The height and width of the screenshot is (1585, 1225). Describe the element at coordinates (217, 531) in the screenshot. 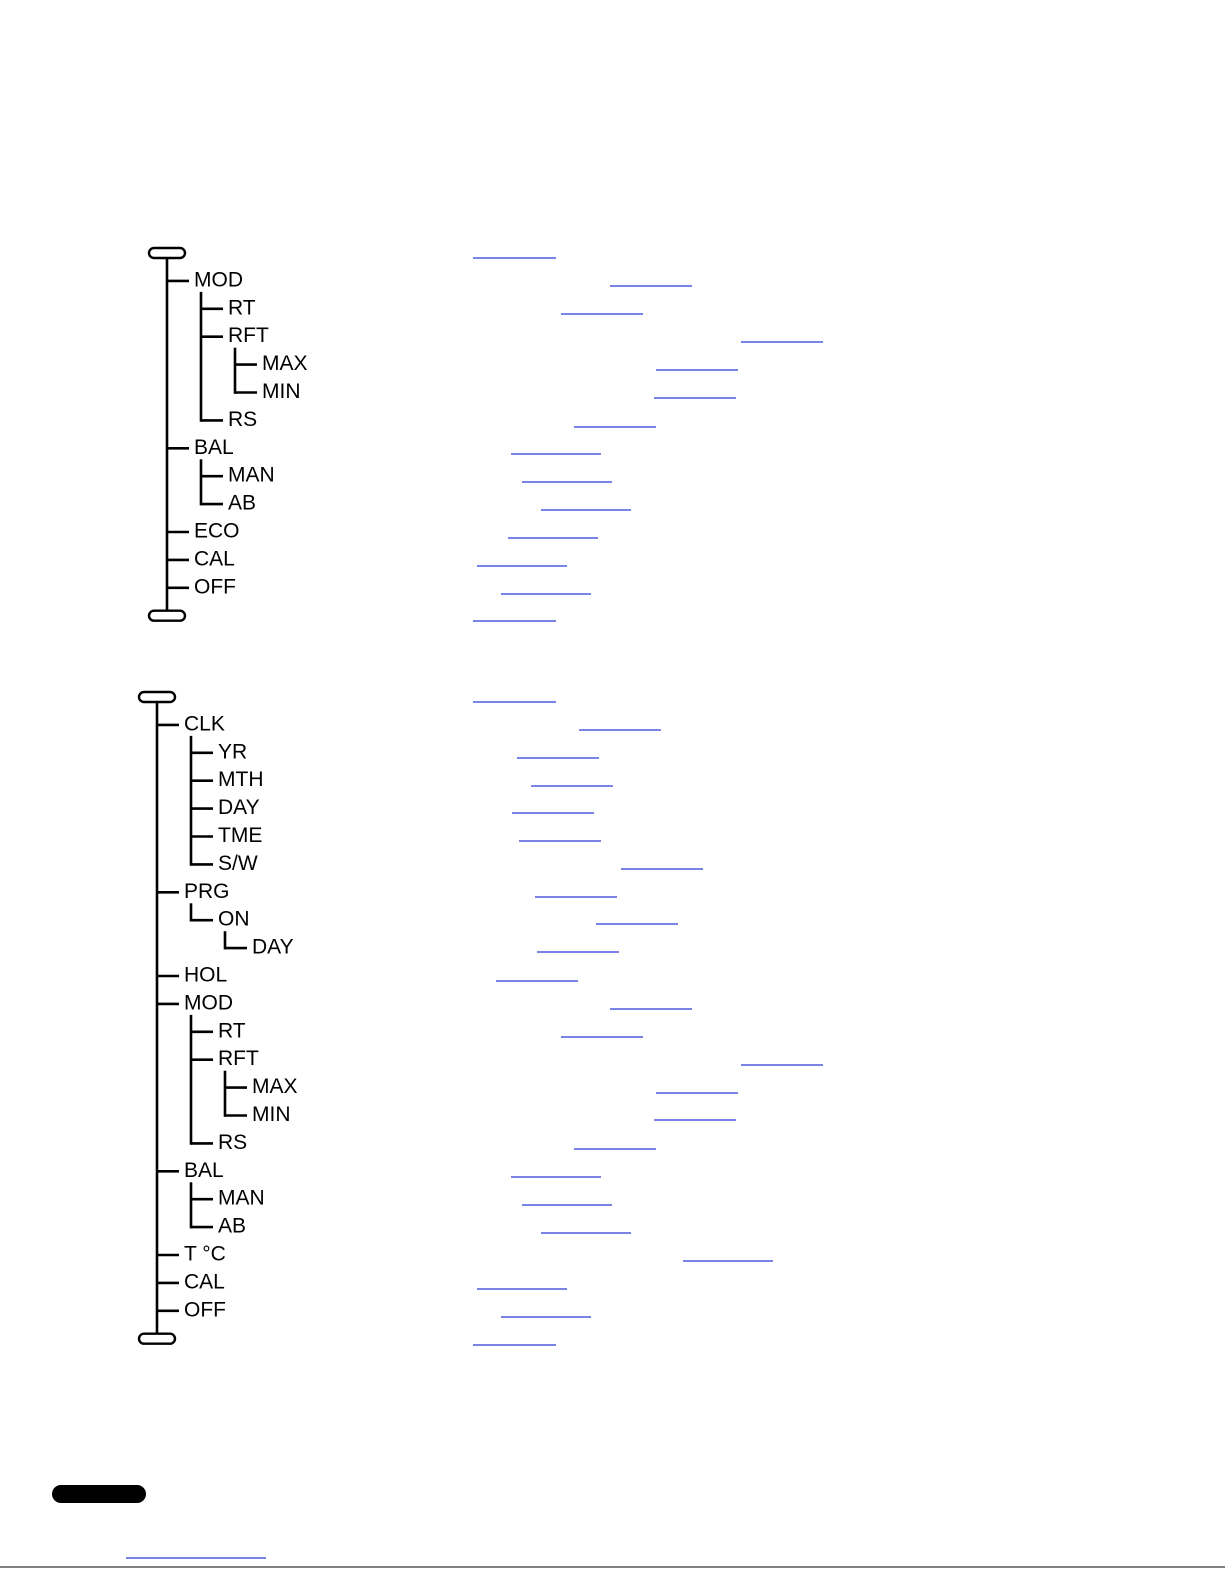

I see `menu-item: ECO` at that location.